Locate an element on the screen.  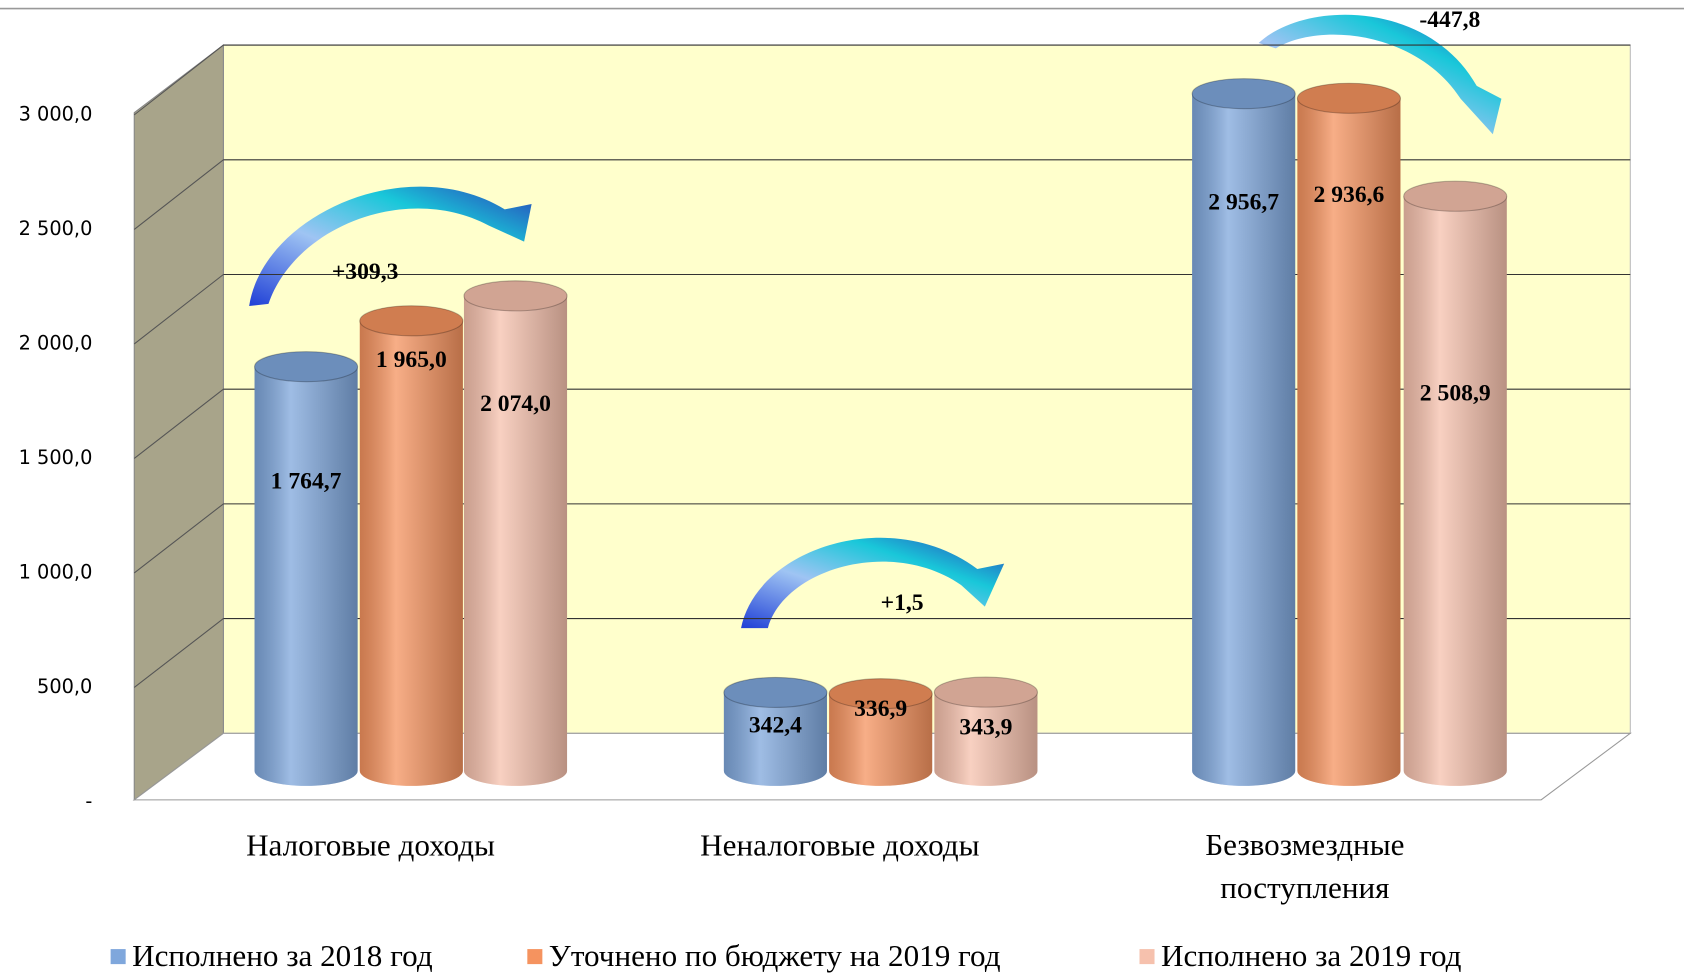
y-tick-label: 500,0 is located at coordinates (64, 686).